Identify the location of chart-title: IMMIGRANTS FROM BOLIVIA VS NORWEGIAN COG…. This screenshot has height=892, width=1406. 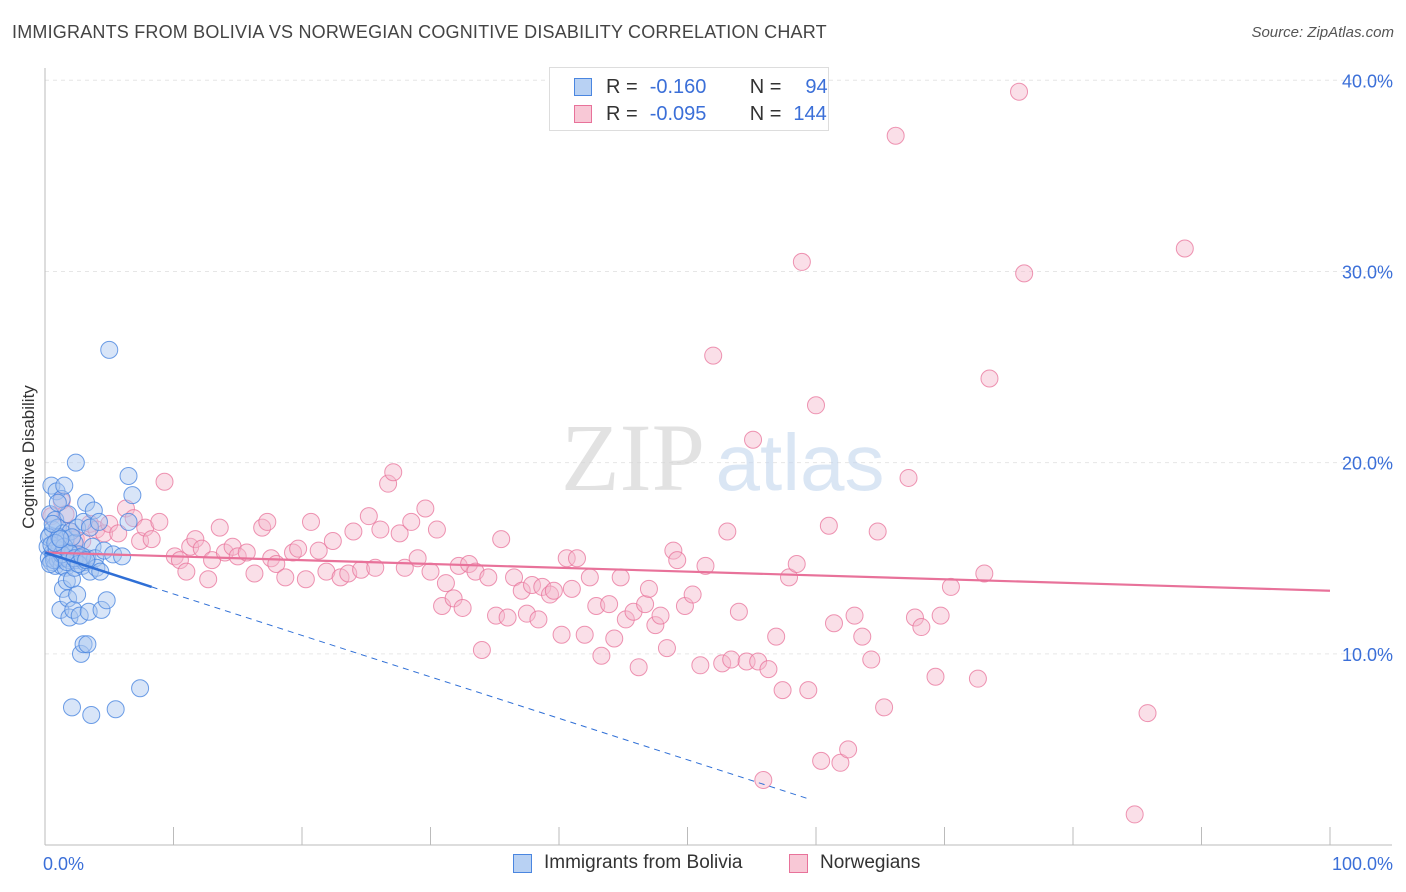
(419, 32).